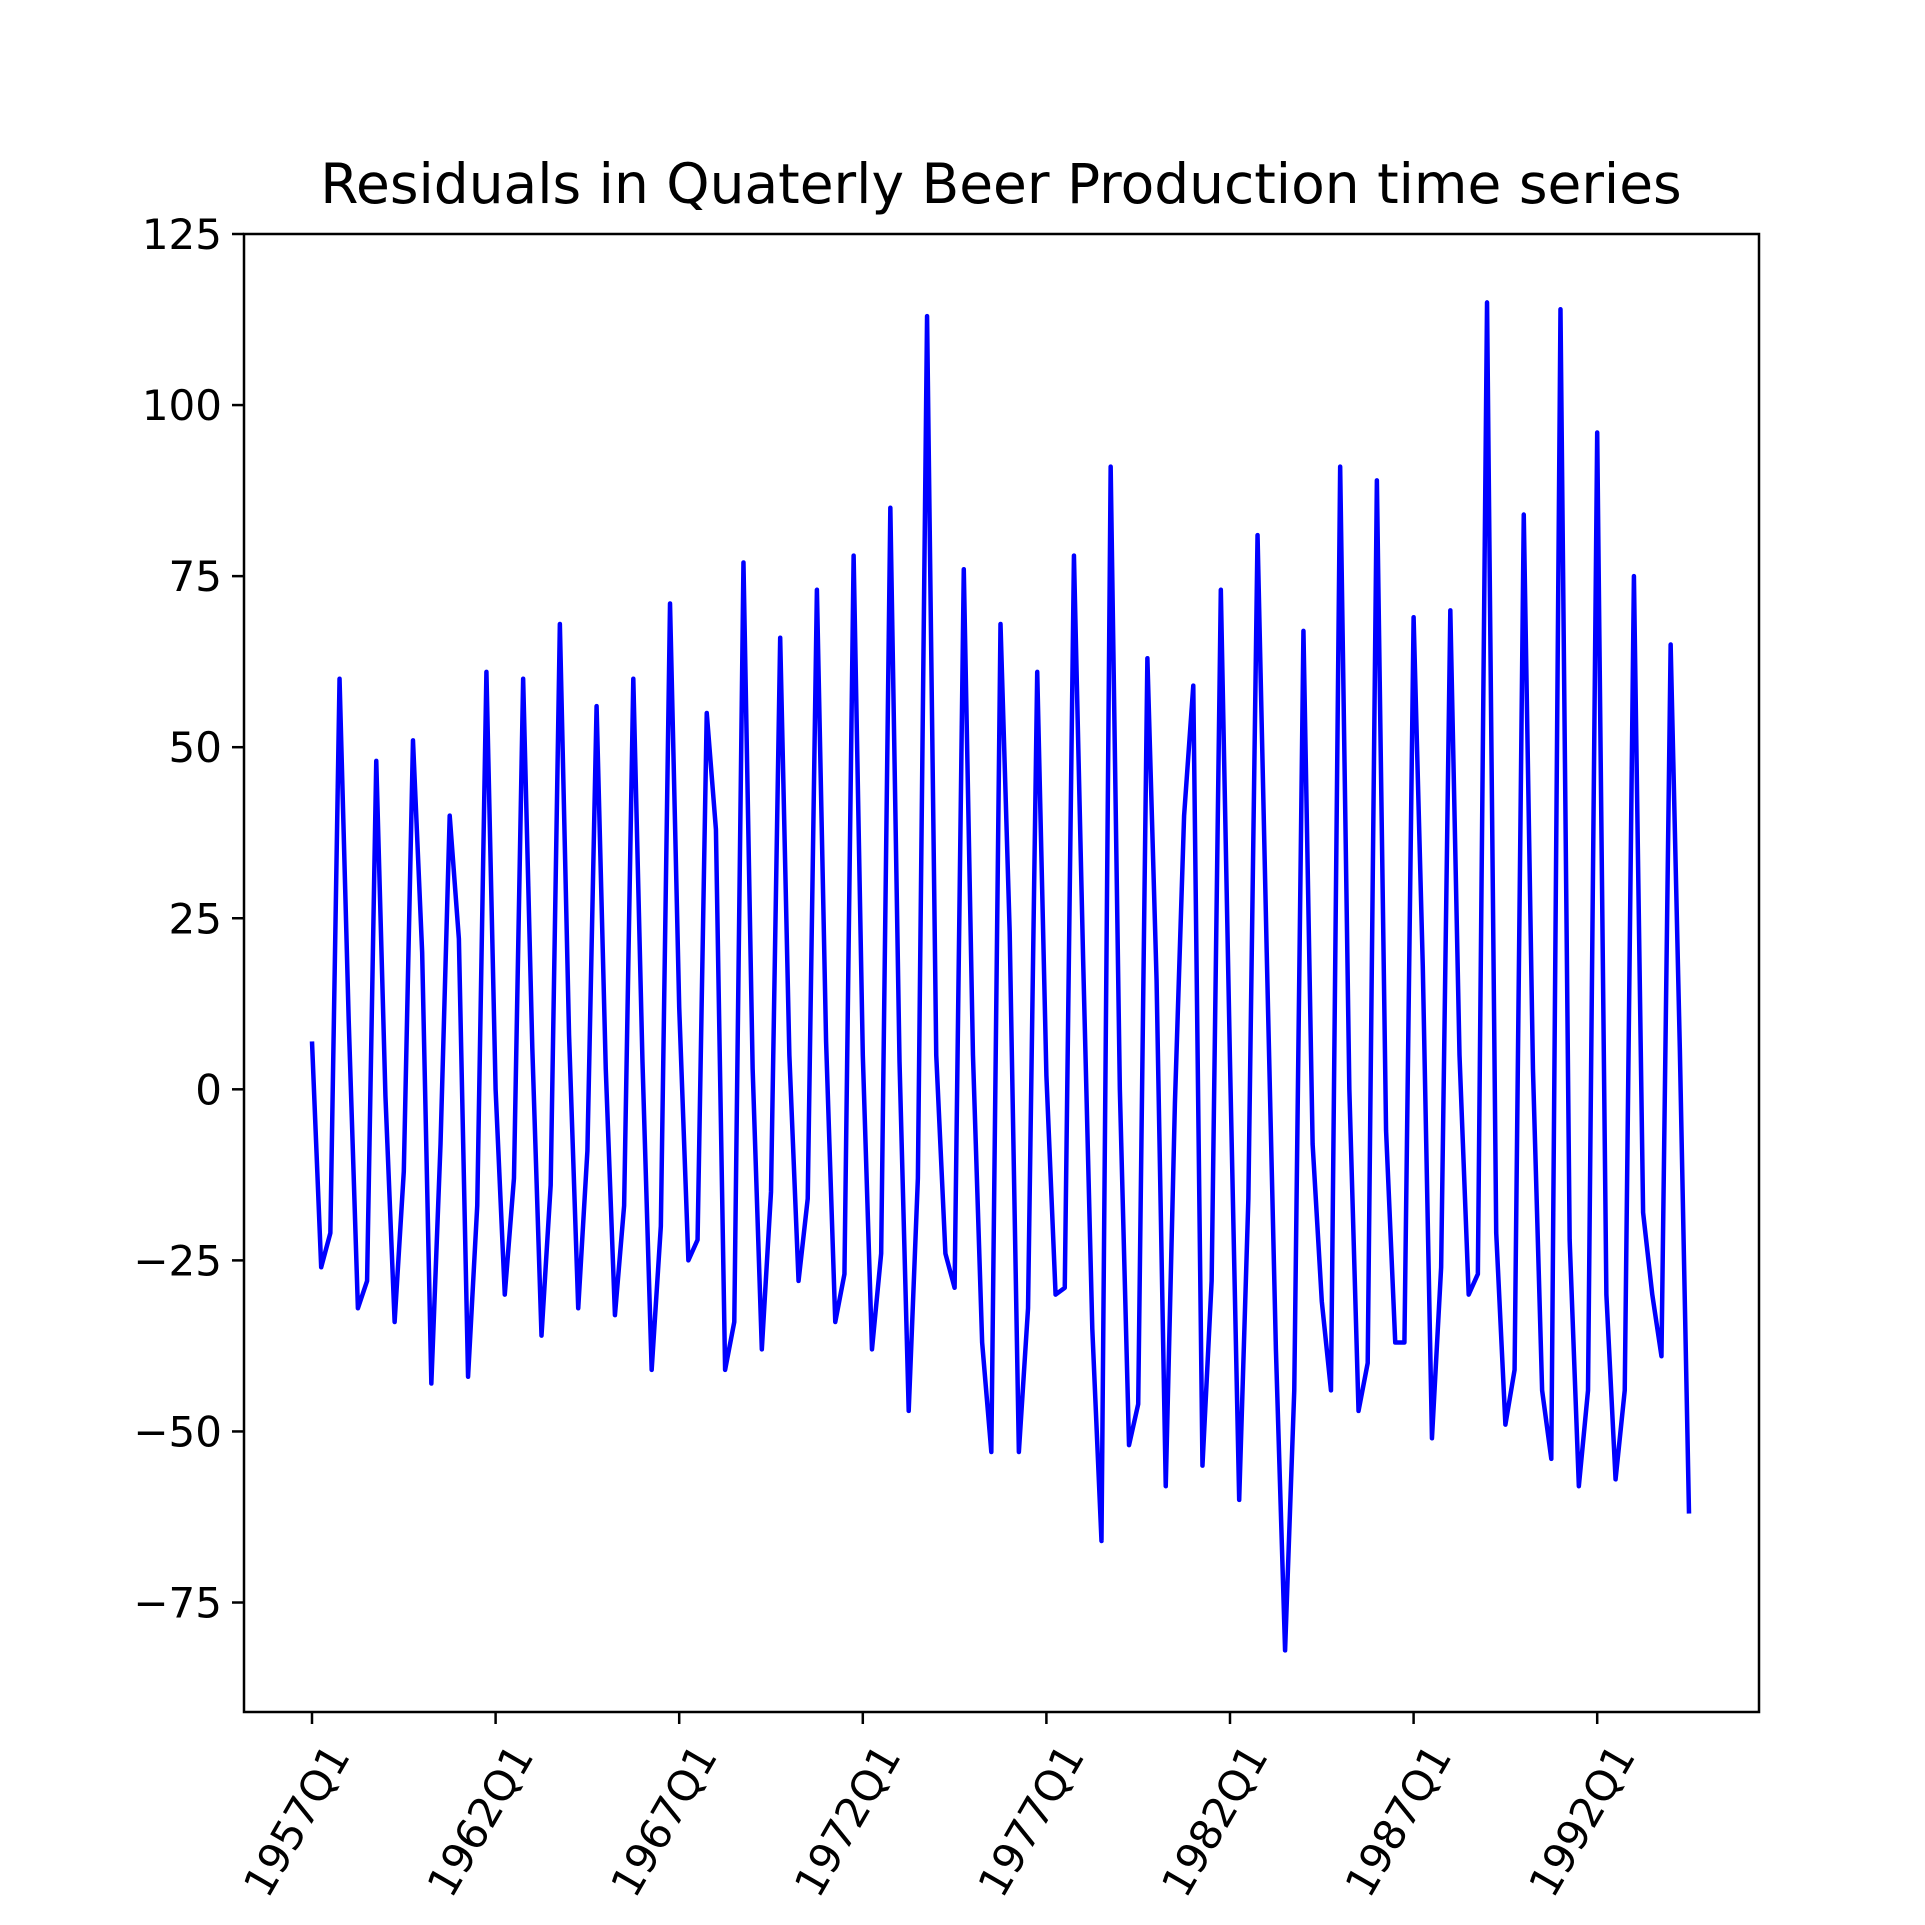  Describe the element at coordinates (195, 576) in the screenshot. I see `y-tick-label: 75` at that location.